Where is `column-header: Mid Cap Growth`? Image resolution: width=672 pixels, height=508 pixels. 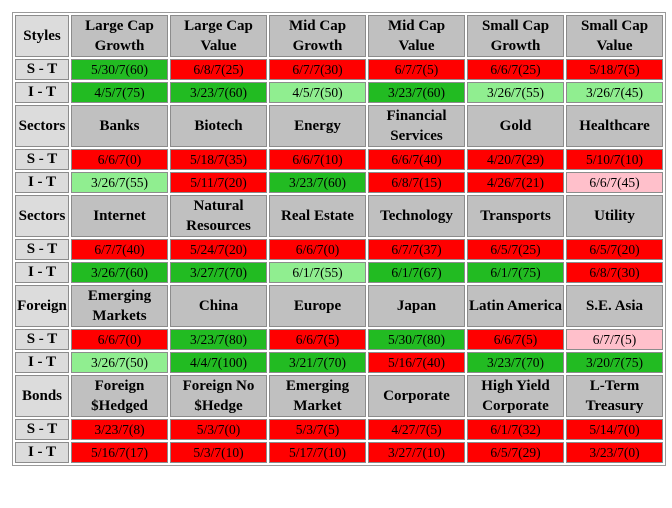
column-header: Mid Cap Growth is located at coordinates (317, 36).